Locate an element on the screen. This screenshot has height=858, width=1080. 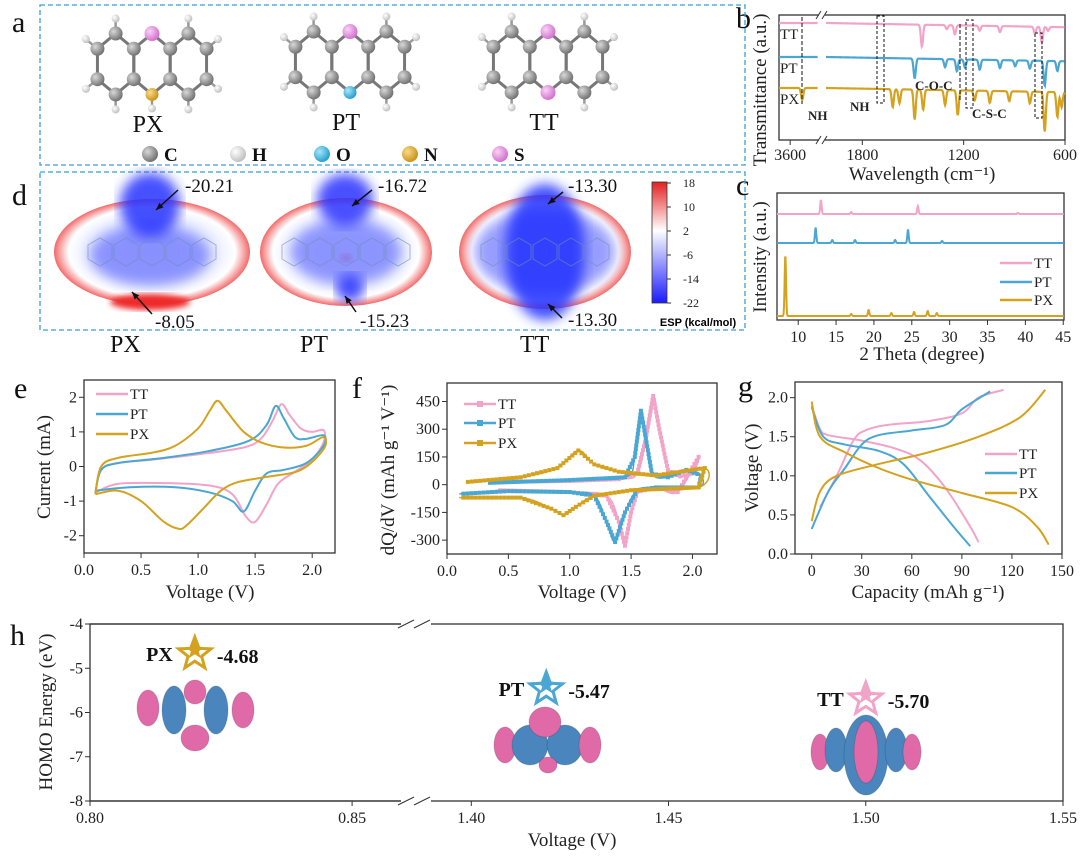
y-tick-label: 1.5 is located at coordinates (778, 437).